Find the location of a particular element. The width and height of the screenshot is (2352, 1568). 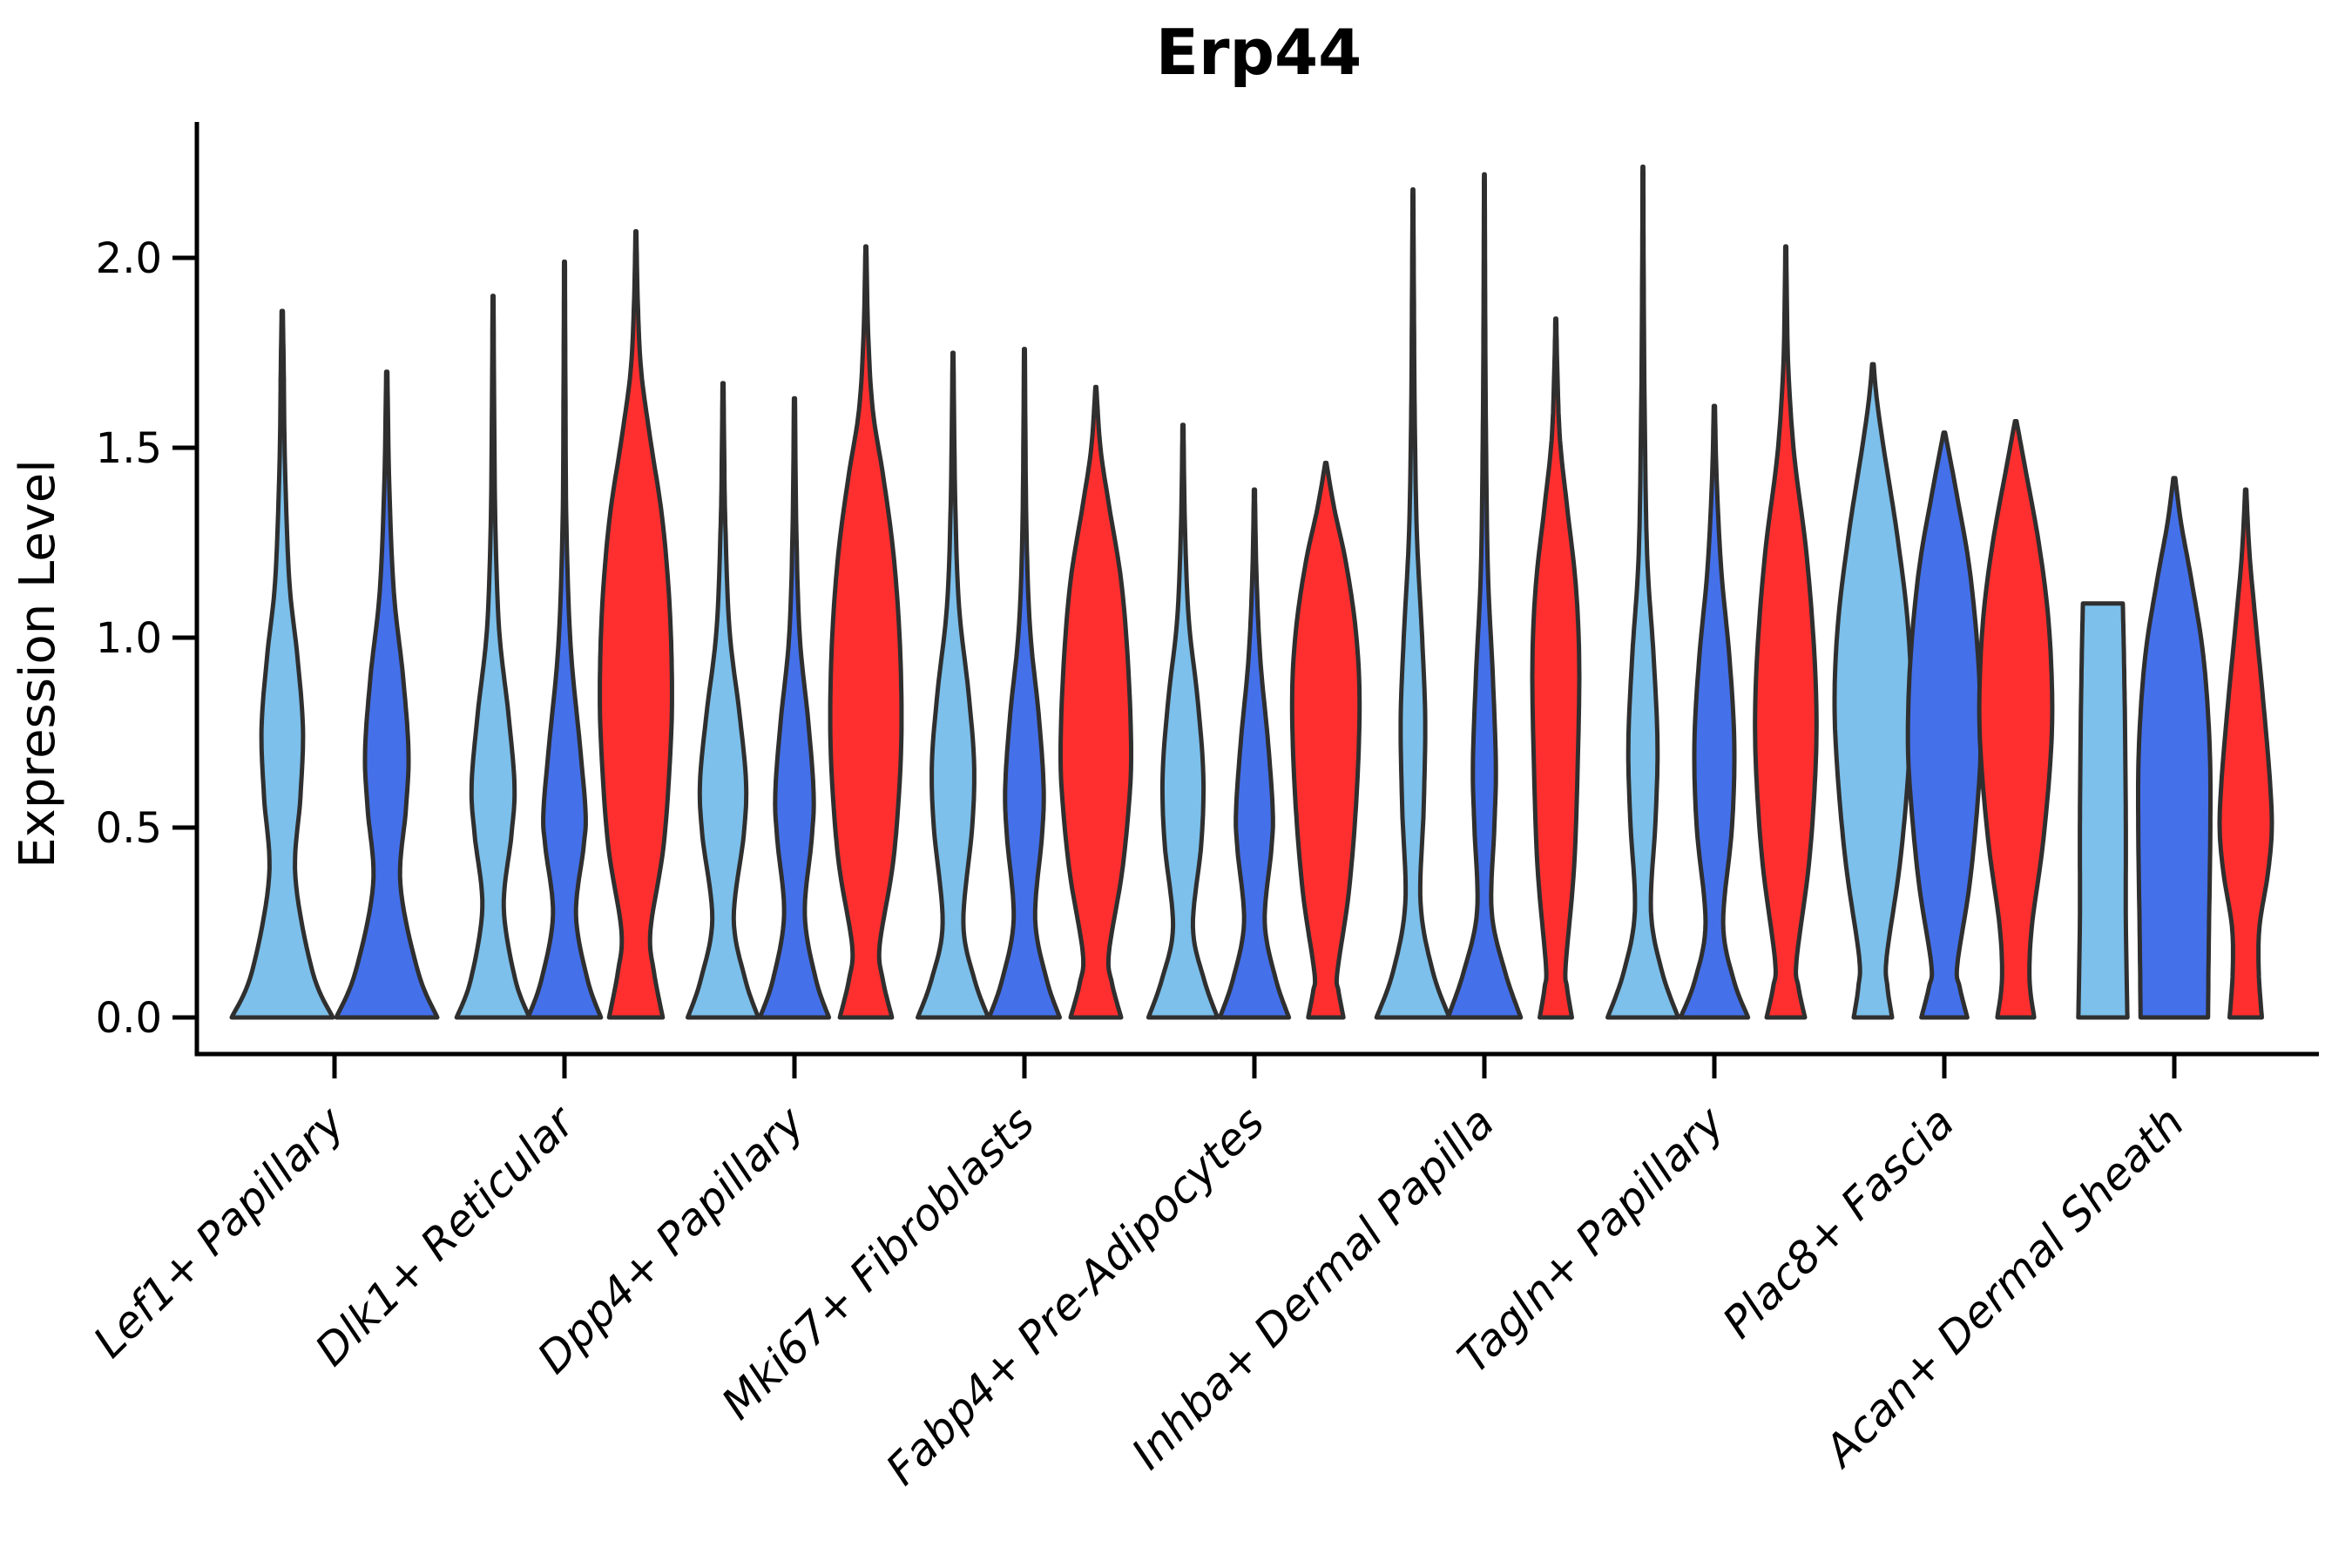

y-ticks: 0.0 0.5 1.0 1.5 2.0 is located at coordinates (146, 638).